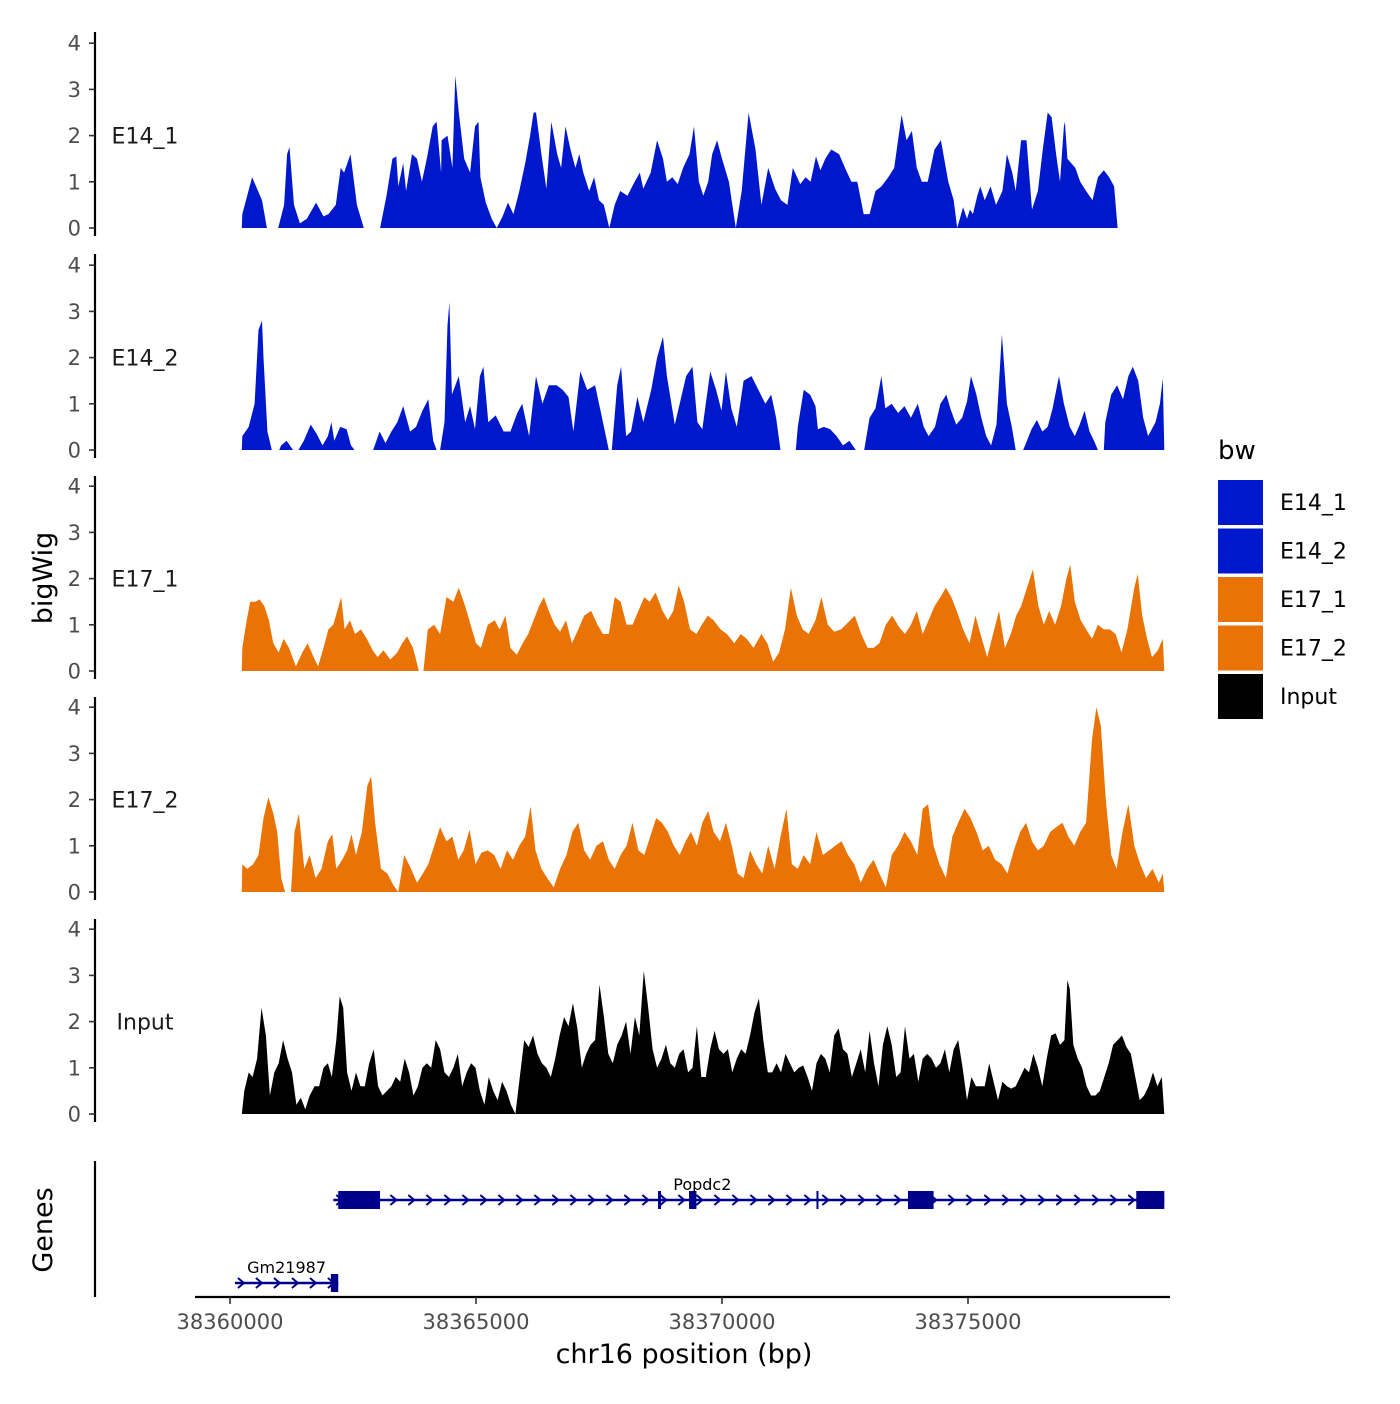 Image resolution: width=1400 pixels, height=1404 pixels. Describe the element at coordinates (616, 1022) in the screenshot. I see `track-input: 0 1 2 3 4 Input` at that location.